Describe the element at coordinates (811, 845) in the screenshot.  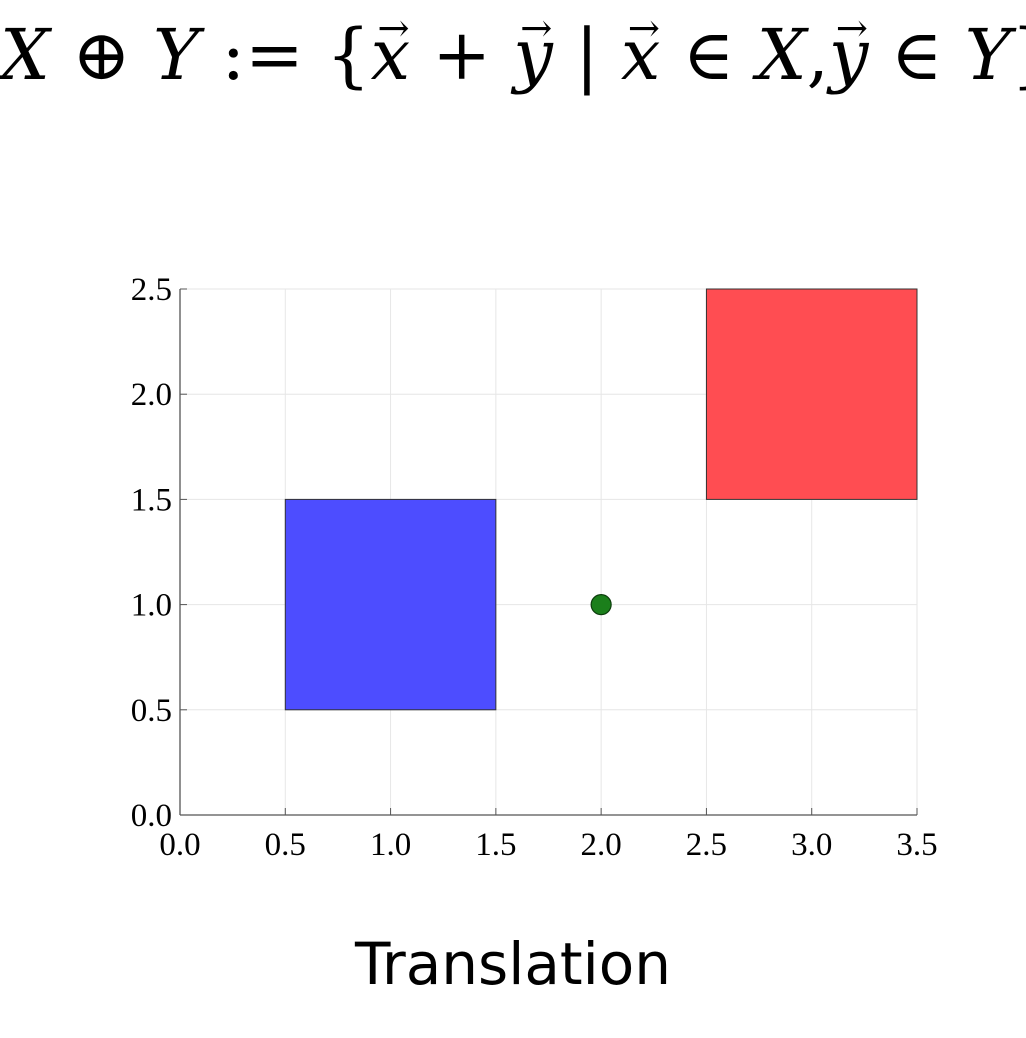
I see `x-tick-label-6: 3.0` at that location.